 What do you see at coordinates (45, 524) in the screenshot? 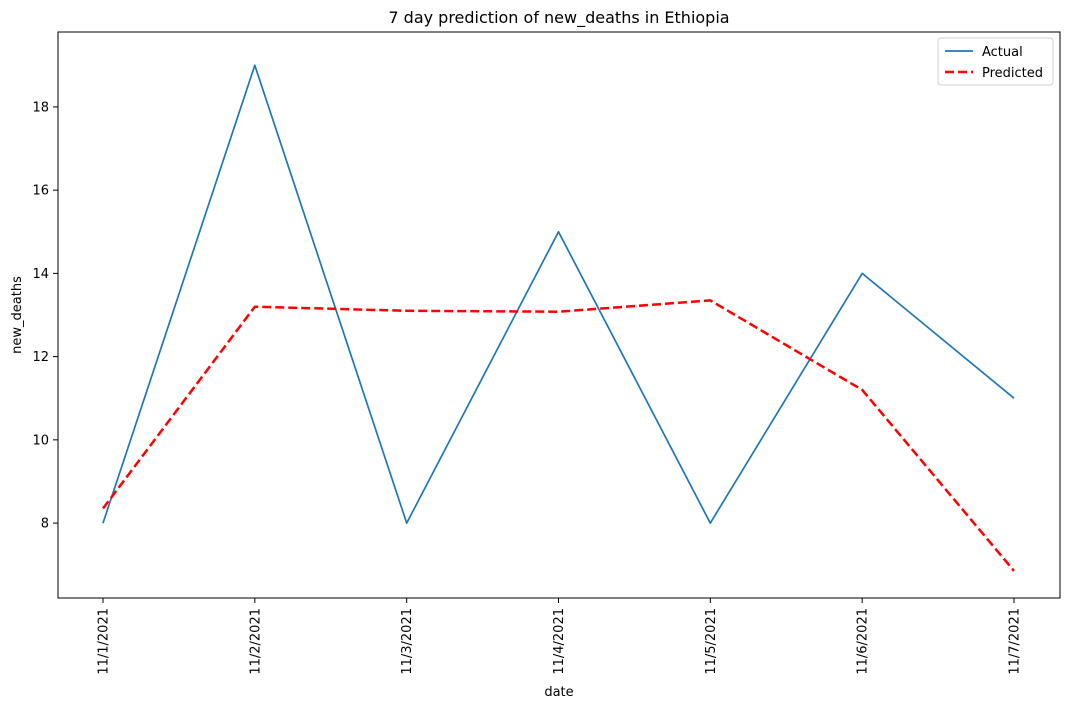
I see `y-tick-label: 8` at bounding box center [45, 524].